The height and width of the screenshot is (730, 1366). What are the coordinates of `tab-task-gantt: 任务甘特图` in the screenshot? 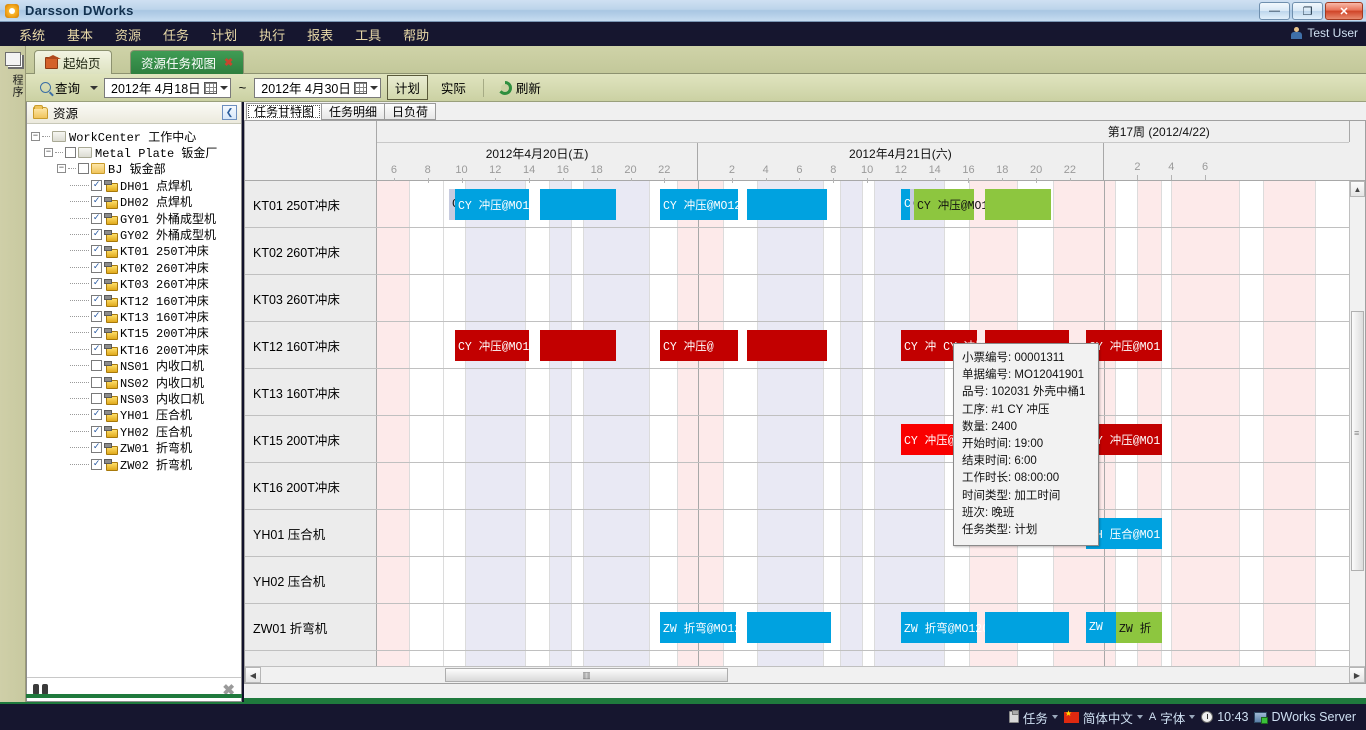 It's located at (284, 111).